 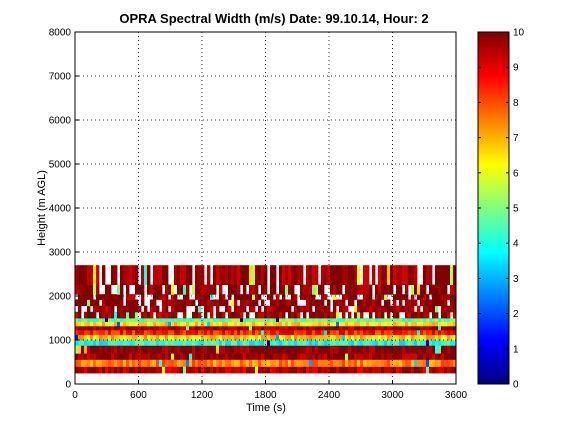 I want to click on x-axis-label: Time (s), so click(x=266, y=408).